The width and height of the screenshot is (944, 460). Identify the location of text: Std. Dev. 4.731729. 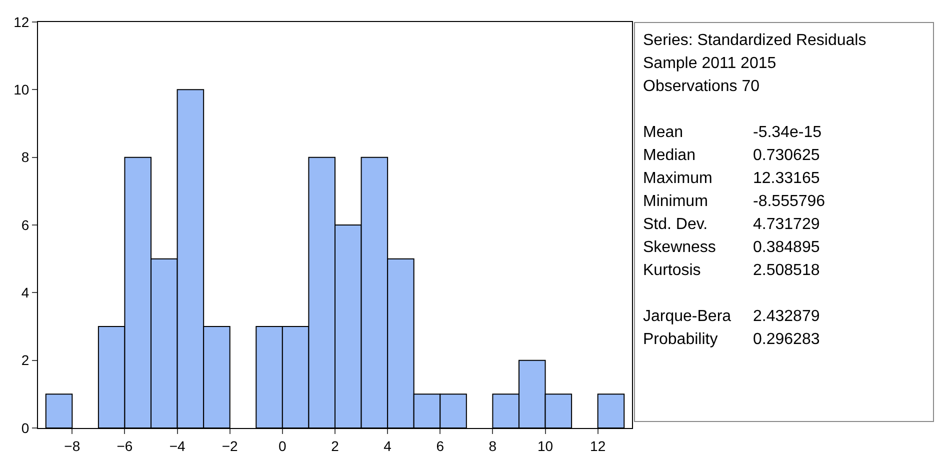
(731, 224).